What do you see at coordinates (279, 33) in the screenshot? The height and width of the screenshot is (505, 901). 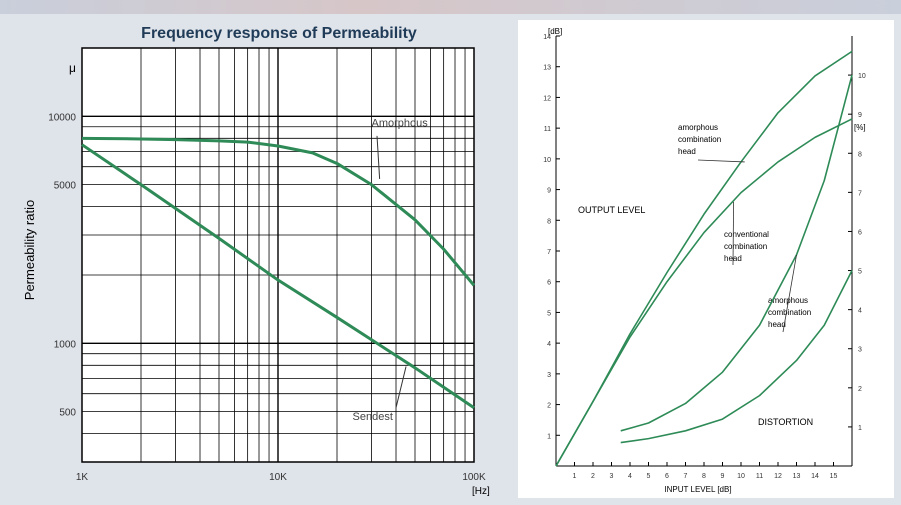 I see `chart-title: Frequency response of Permeability` at bounding box center [279, 33].